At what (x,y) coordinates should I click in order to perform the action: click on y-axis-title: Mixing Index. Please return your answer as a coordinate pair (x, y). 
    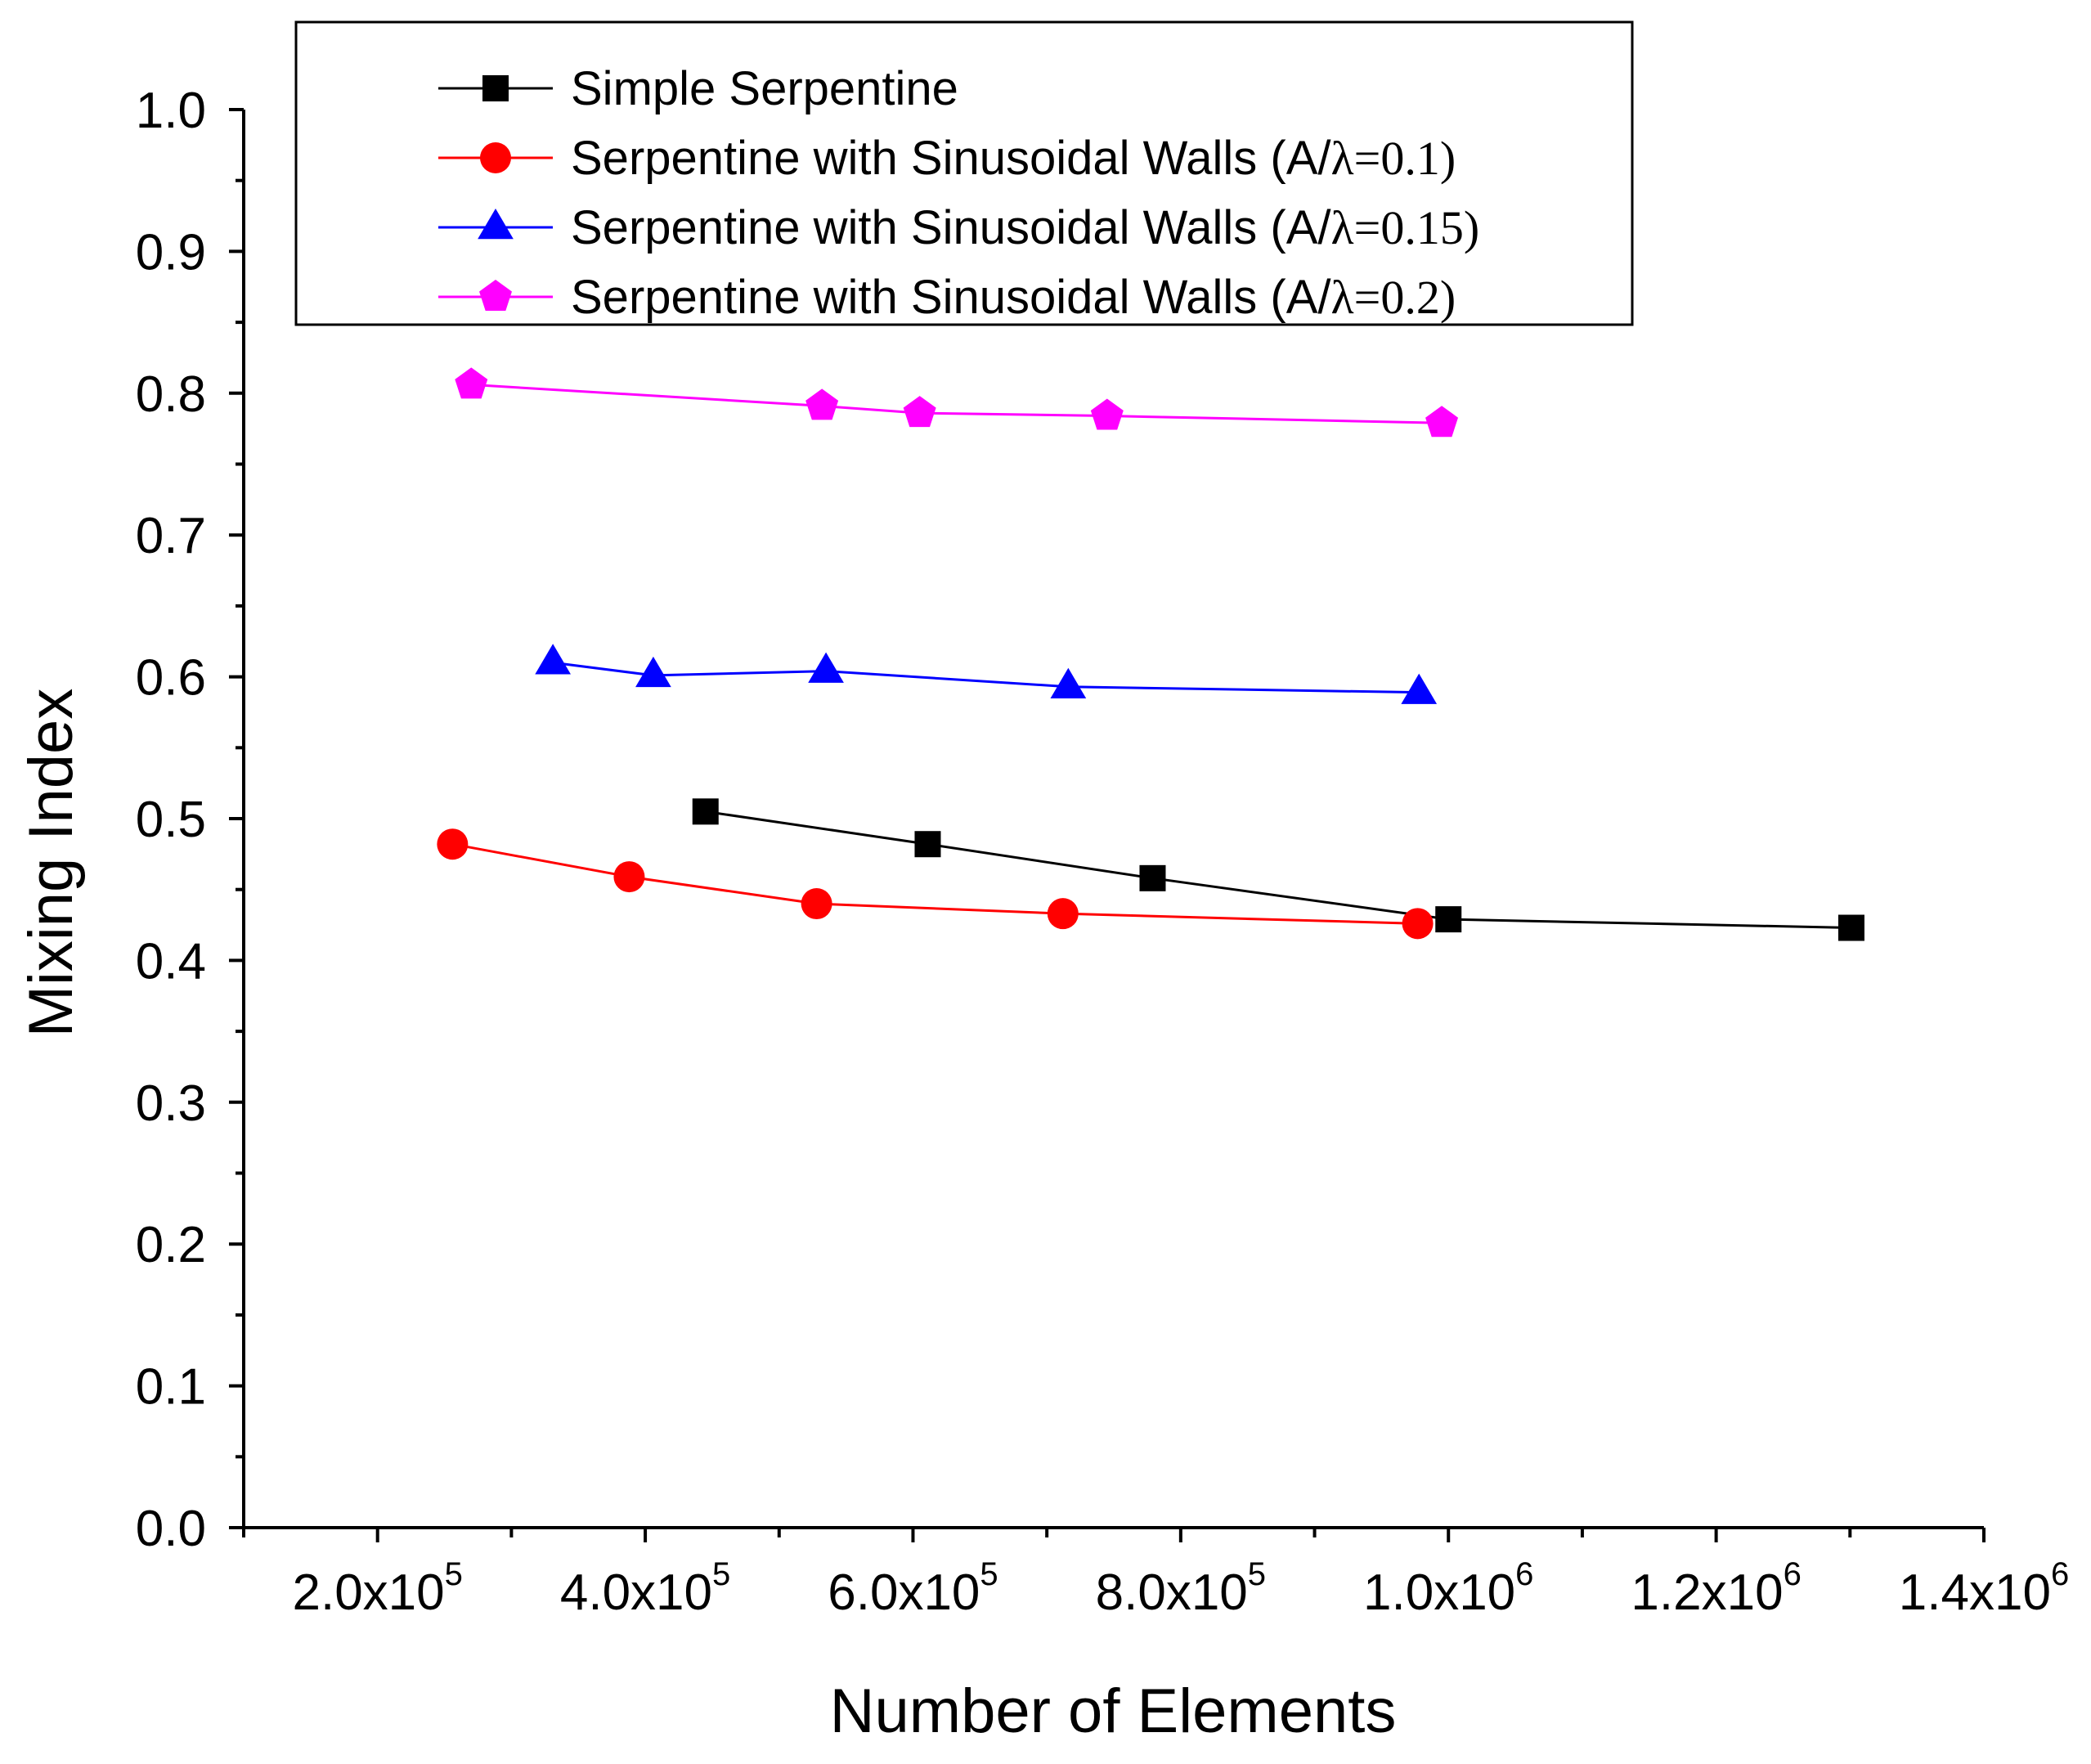
    Looking at the image, I should click on (51, 863).